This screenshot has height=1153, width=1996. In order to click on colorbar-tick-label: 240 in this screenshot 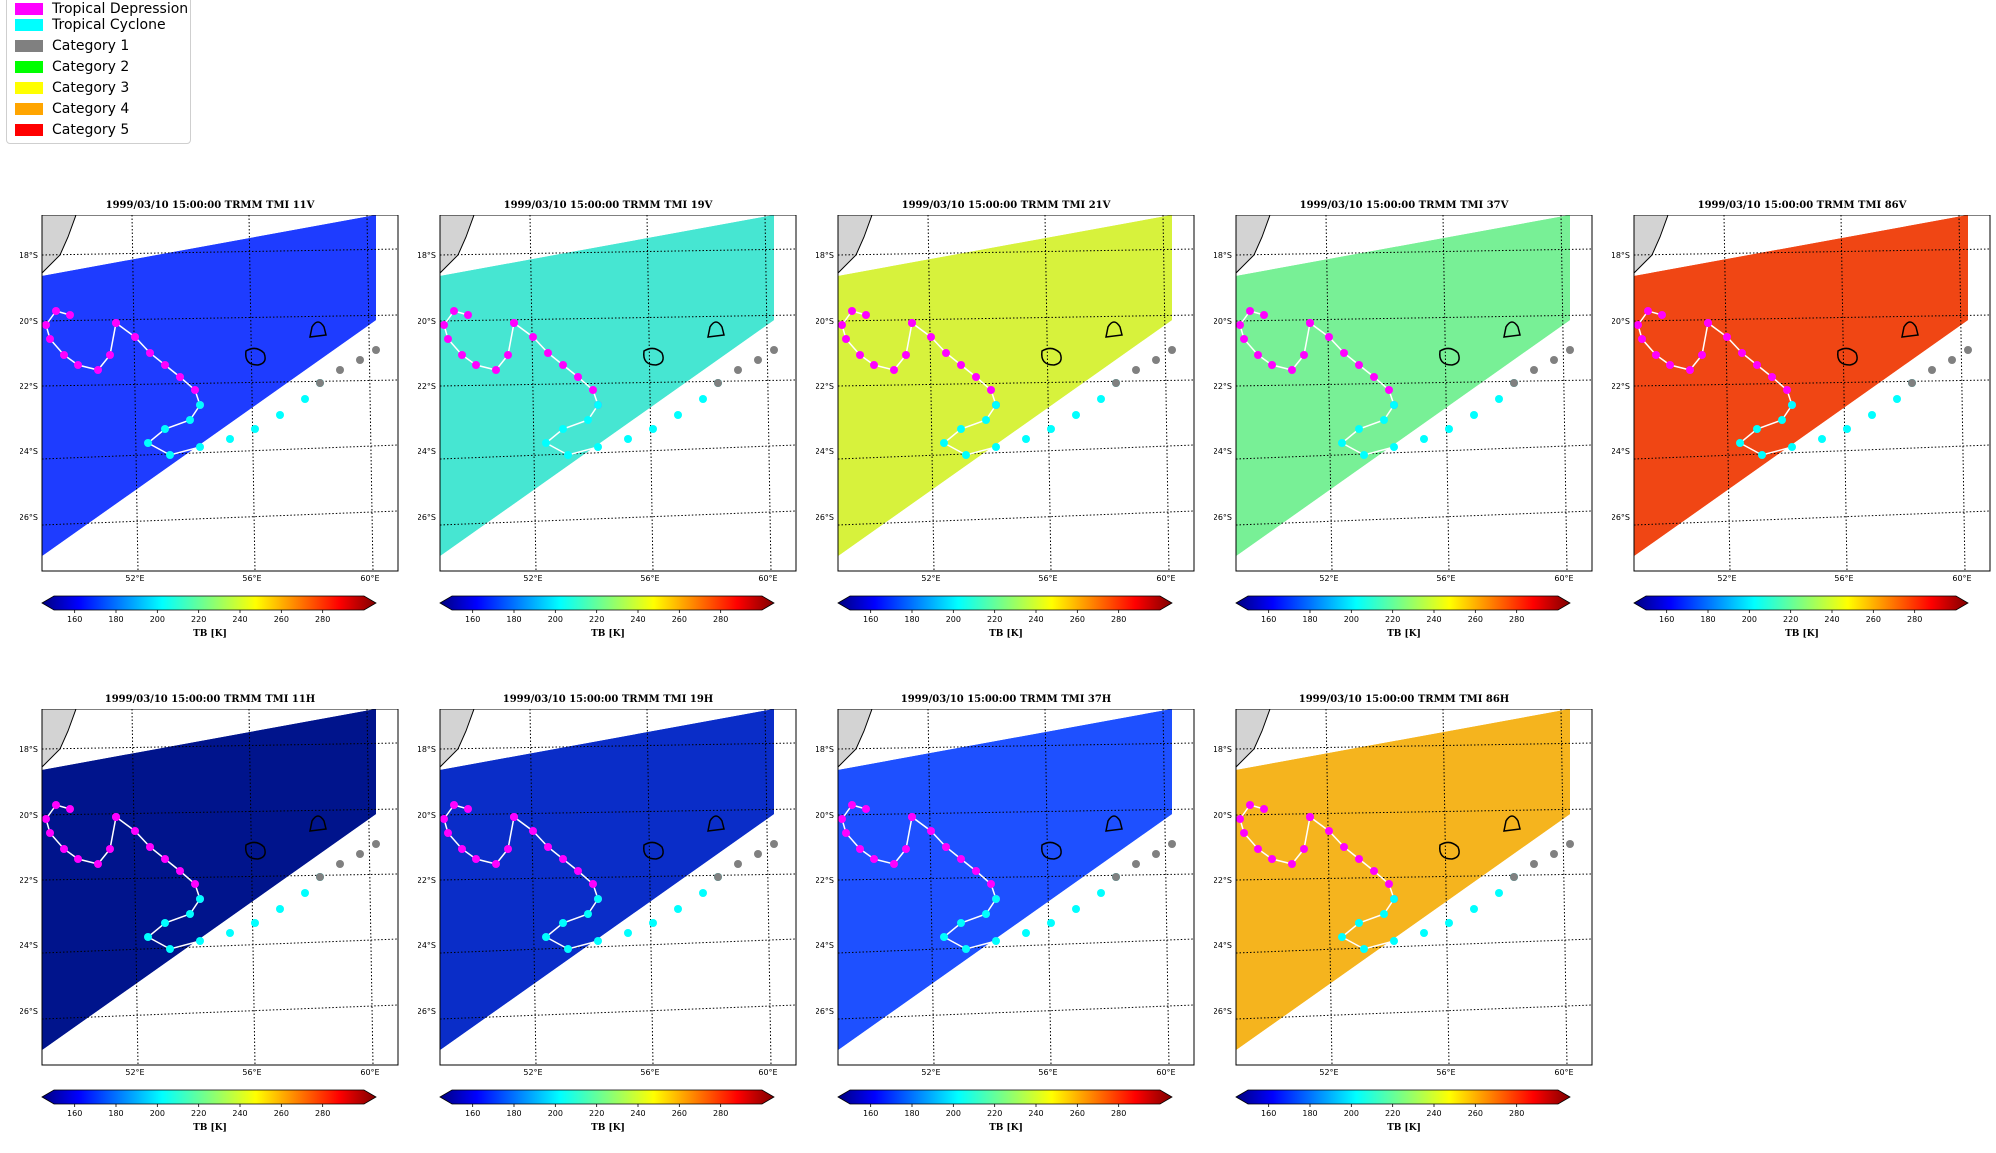, I will do `click(1035, 619)`.